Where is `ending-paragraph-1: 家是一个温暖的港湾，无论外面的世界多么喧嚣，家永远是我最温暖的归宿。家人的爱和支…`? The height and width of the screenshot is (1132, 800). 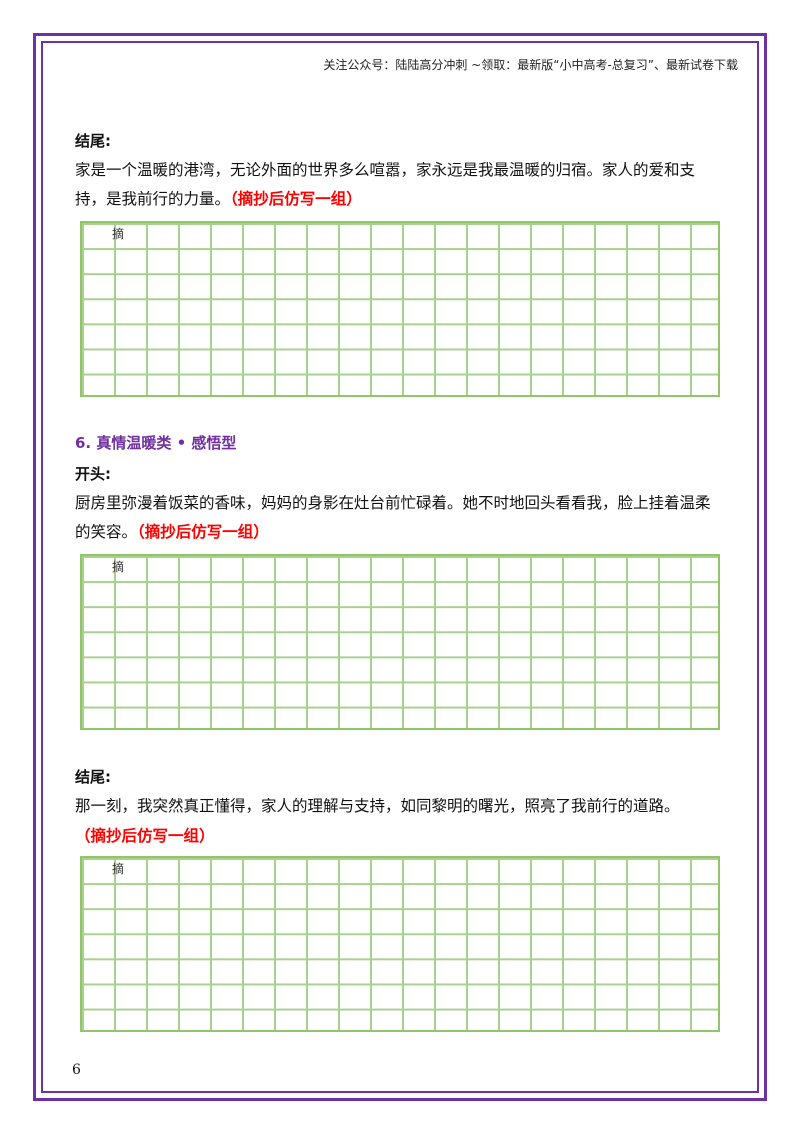 ending-paragraph-1: 家是一个温暖的港湾，无论外面的世界多么喧嚣，家永远是我最温暖的归宿。家人的爱和支… is located at coordinates (400, 185).